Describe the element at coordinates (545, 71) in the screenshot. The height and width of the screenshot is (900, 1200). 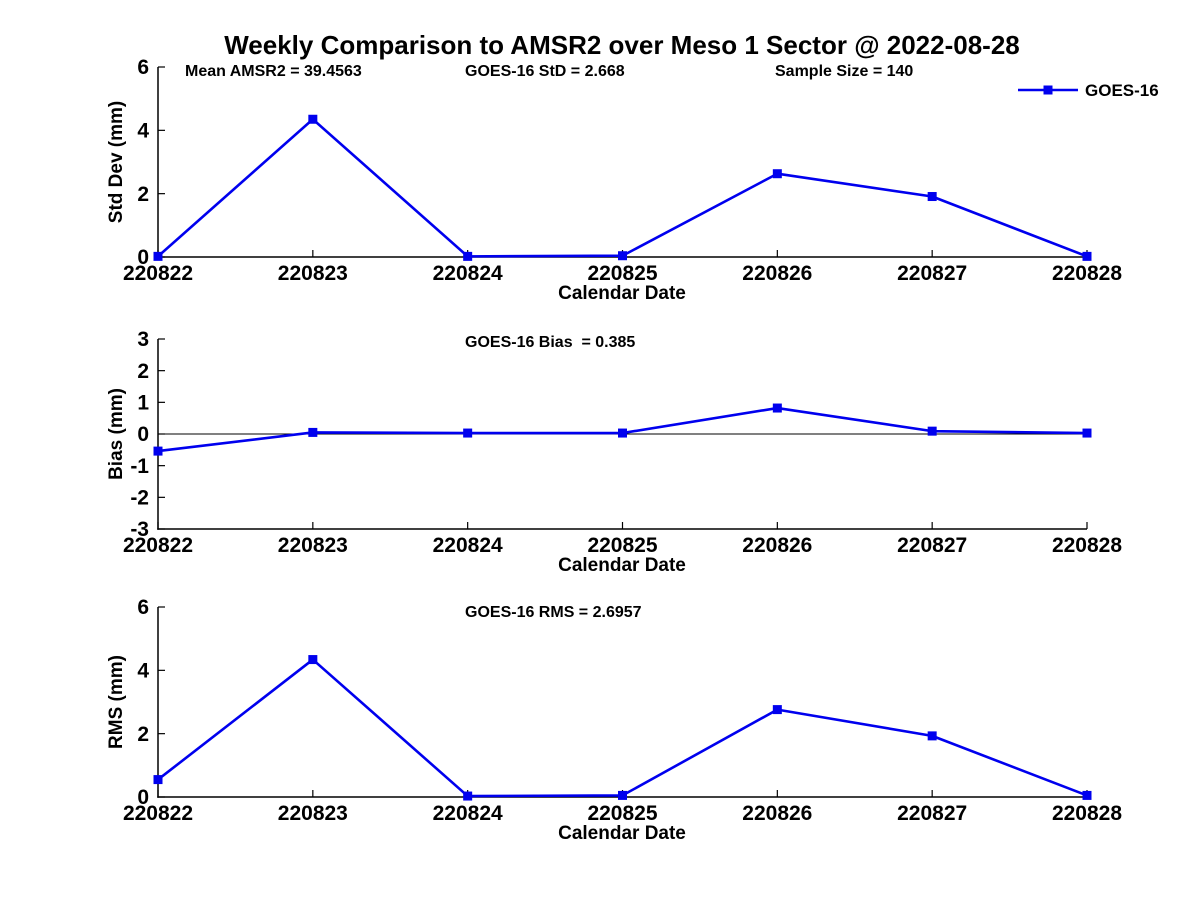
I see `annotation-goes16-std: GOES-16 StD = 2.668` at that location.